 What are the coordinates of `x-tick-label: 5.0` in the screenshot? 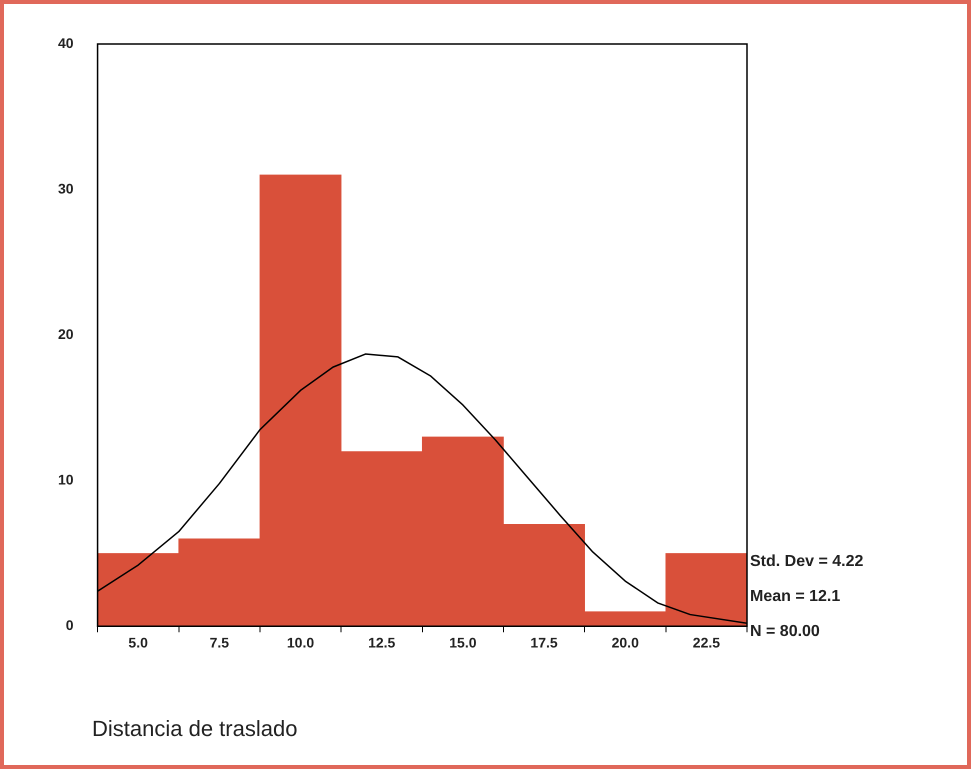 It's located at (138, 642).